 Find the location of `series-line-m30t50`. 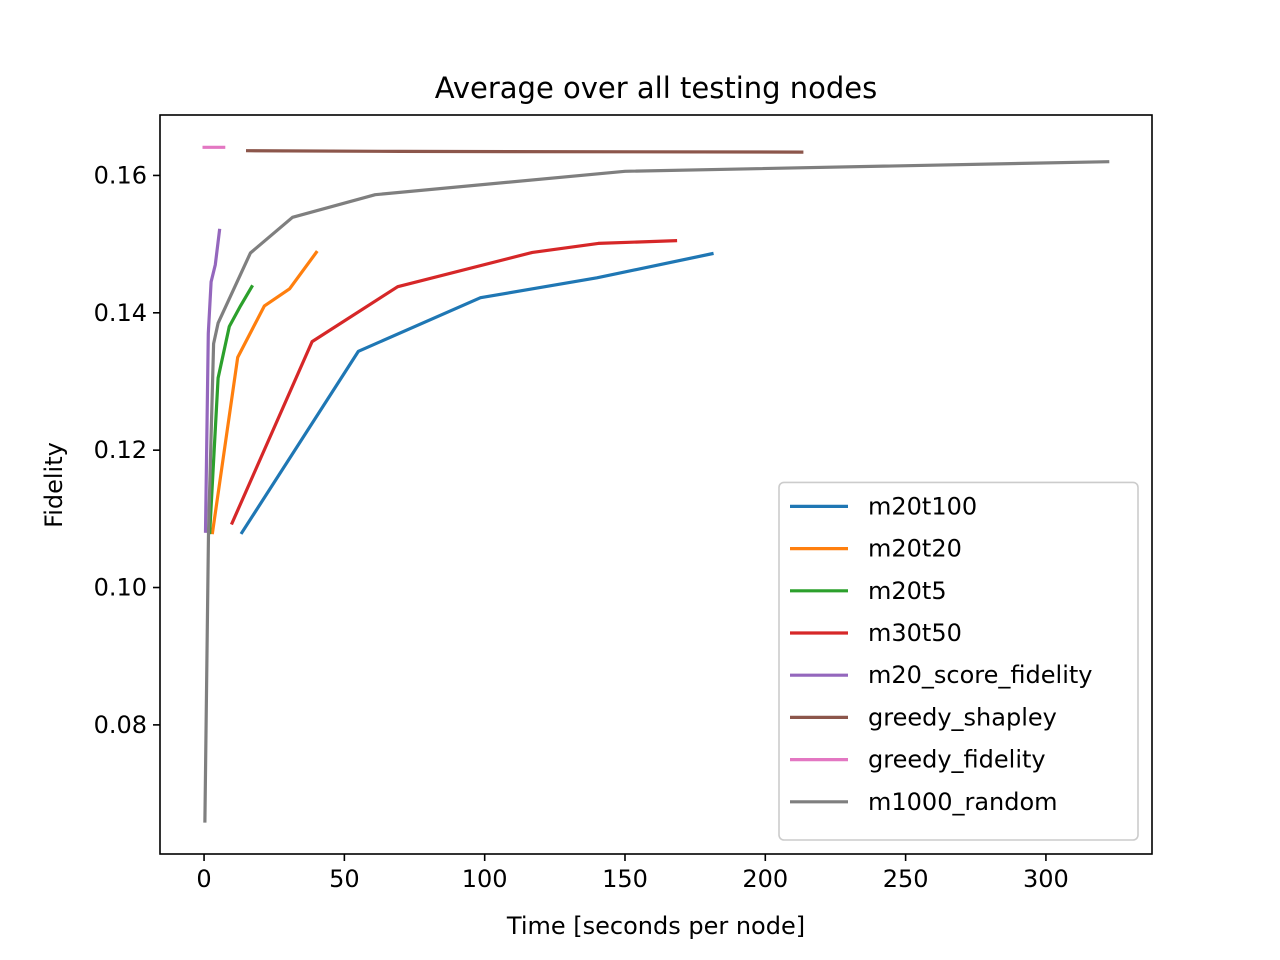

series-line-m30t50 is located at coordinates (453, 382).